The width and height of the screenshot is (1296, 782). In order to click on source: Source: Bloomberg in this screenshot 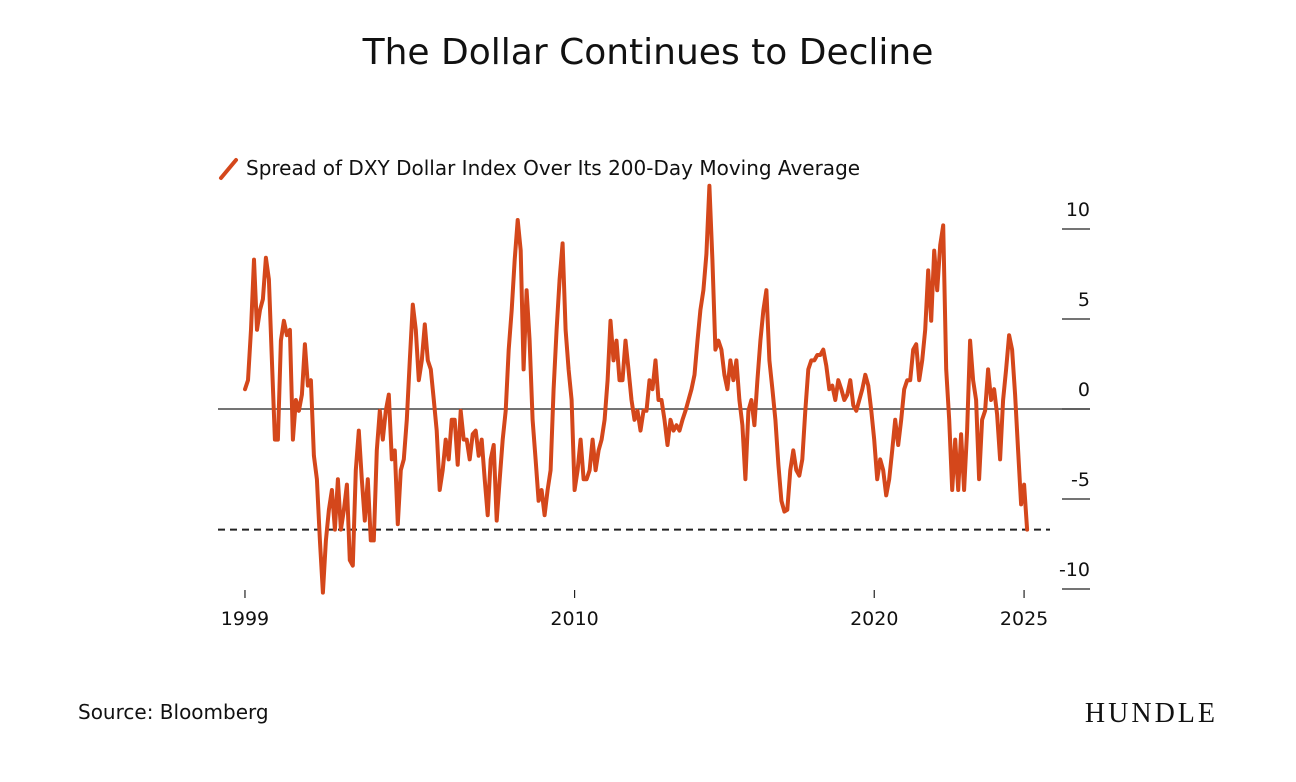, I will do `click(173, 712)`.